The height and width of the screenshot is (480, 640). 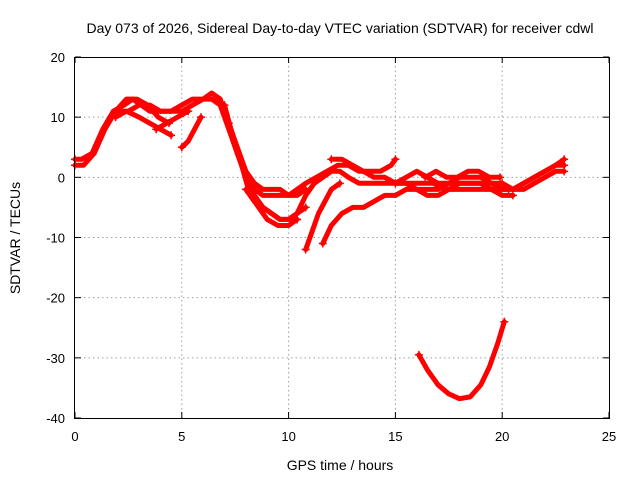 I want to click on y-axis-title: SDTVAR / TECUs, so click(x=15, y=238).